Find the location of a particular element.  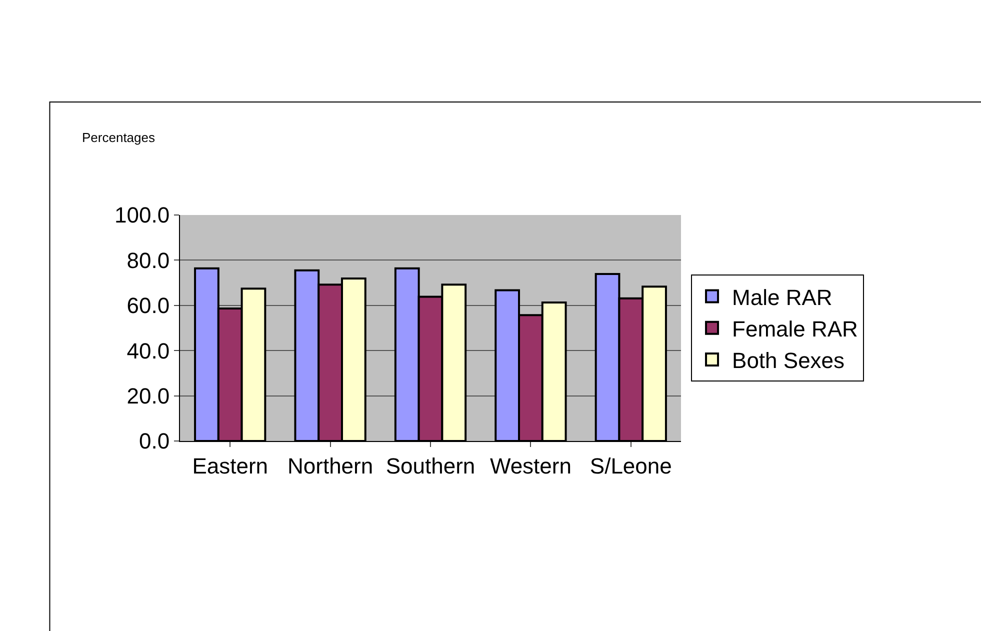

y-axis-title: Percentages is located at coordinates (119, 137).